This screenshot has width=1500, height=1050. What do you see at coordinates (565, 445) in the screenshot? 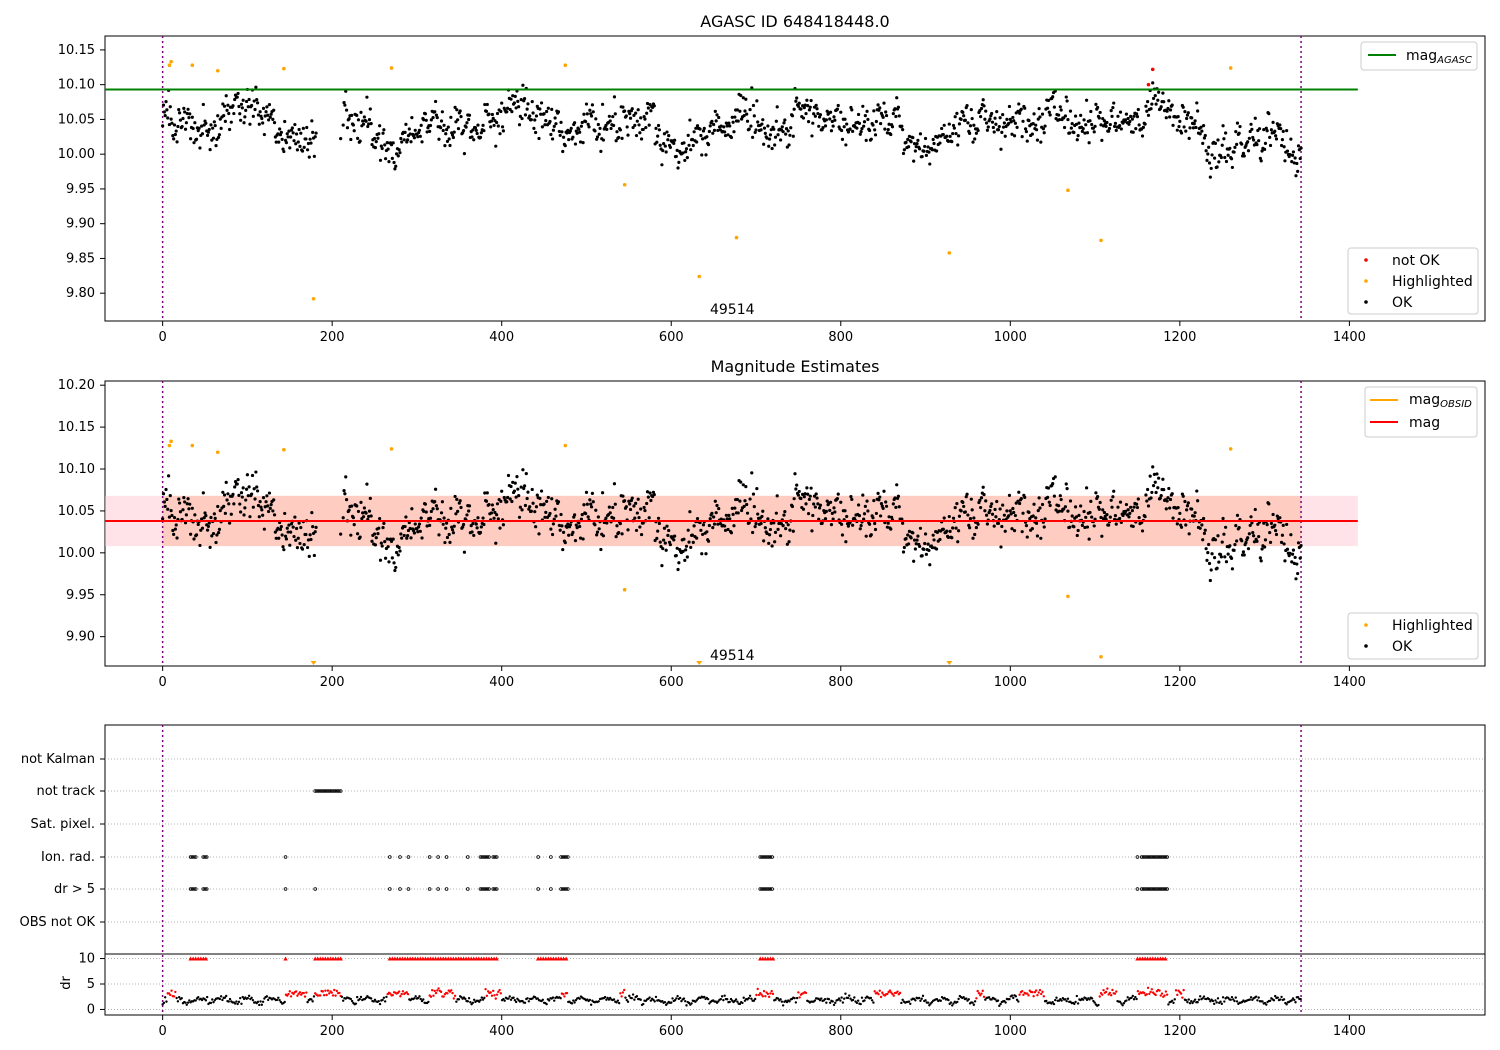
I see `point-highlighted` at bounding box center [565, 445].